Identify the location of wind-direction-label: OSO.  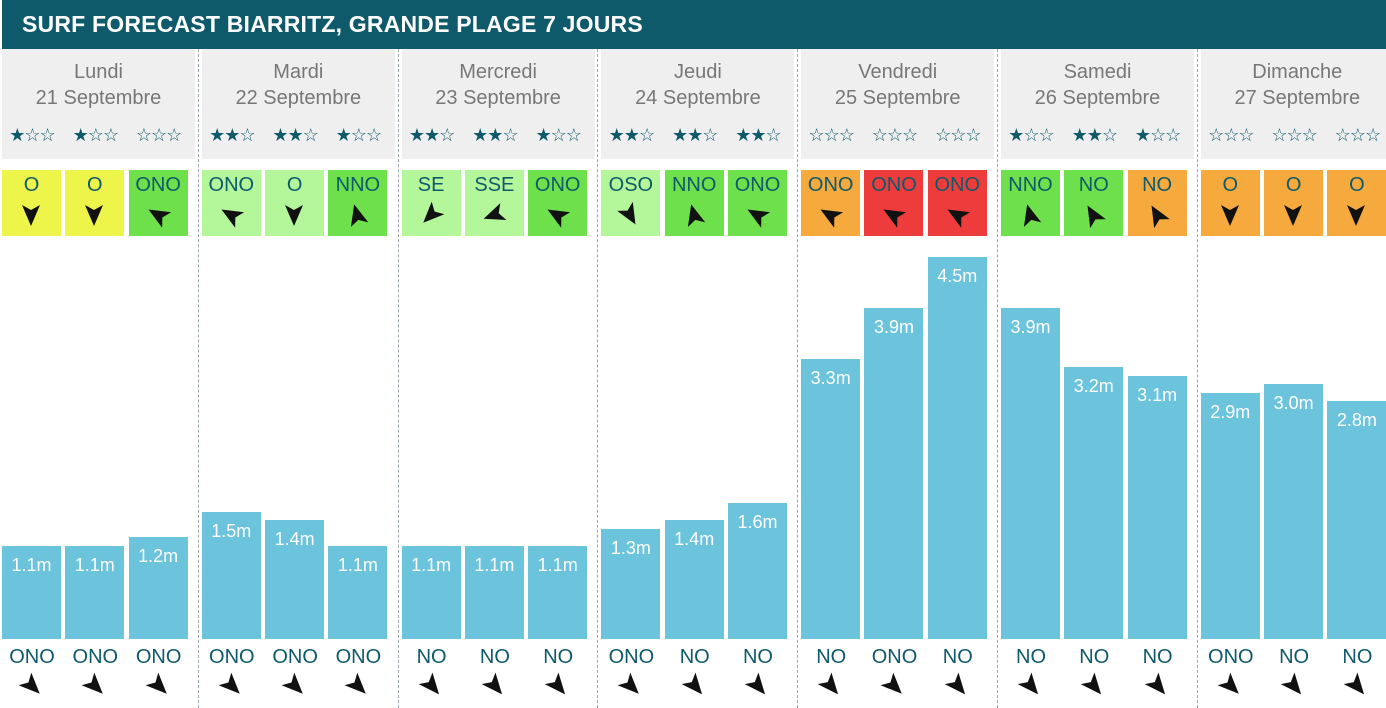
(631, 185).